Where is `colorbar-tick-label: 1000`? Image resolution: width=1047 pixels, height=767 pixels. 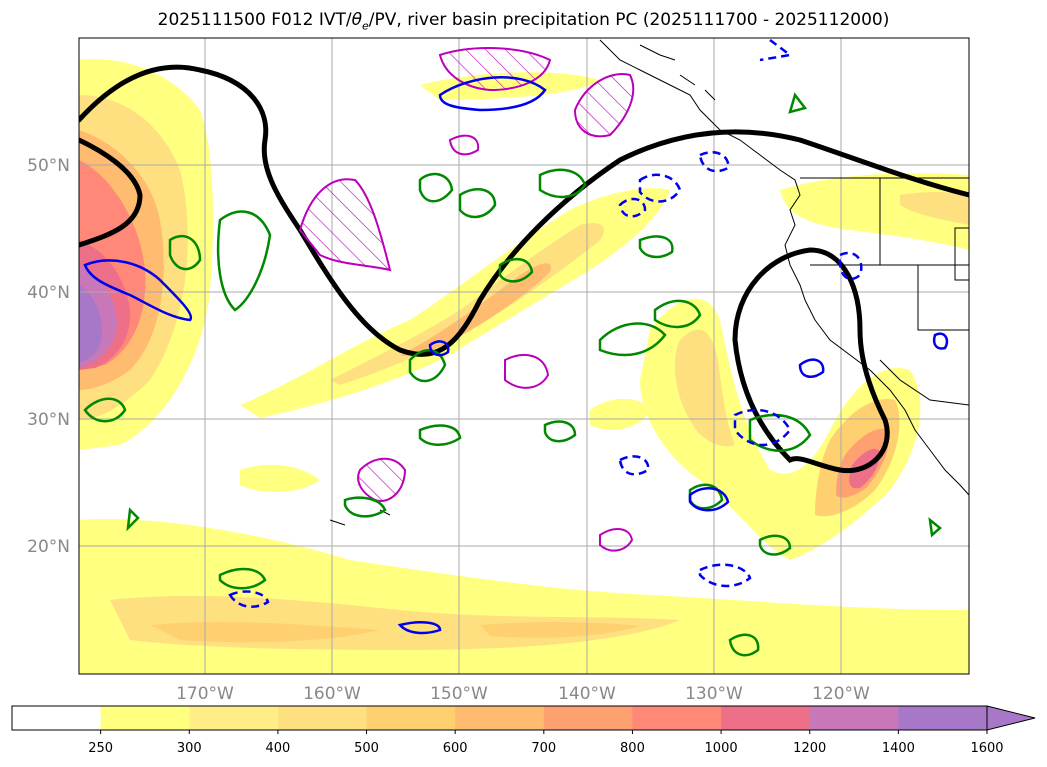
colorbar-tick-label: 1000 is located at coordinates (721, 748).